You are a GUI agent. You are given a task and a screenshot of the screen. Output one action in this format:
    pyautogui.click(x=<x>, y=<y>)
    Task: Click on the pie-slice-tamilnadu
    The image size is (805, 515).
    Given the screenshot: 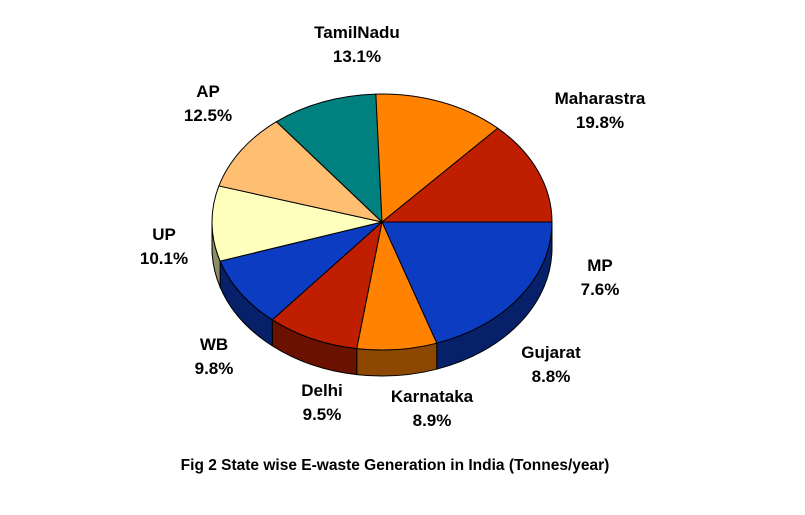 What is the action you would take?
    pyautogui.click(x=467, y=175)
    